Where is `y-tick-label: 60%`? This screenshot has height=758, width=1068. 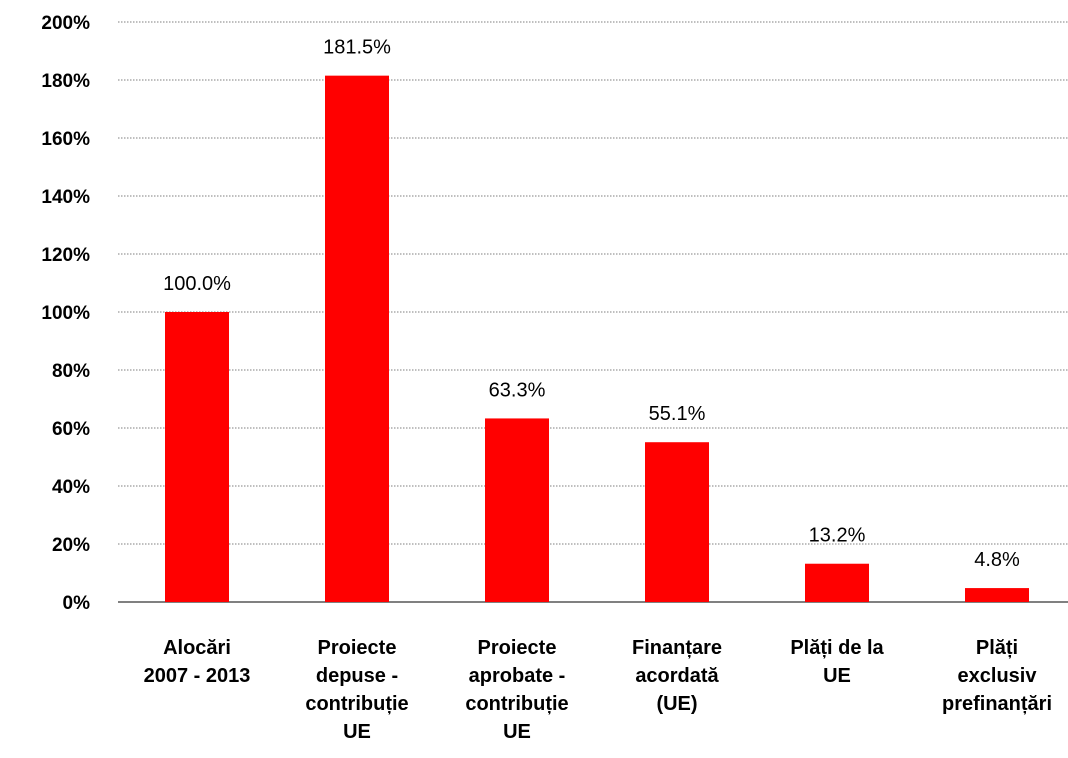
y-tick-label: 60% is located at coordinates (71, 429).